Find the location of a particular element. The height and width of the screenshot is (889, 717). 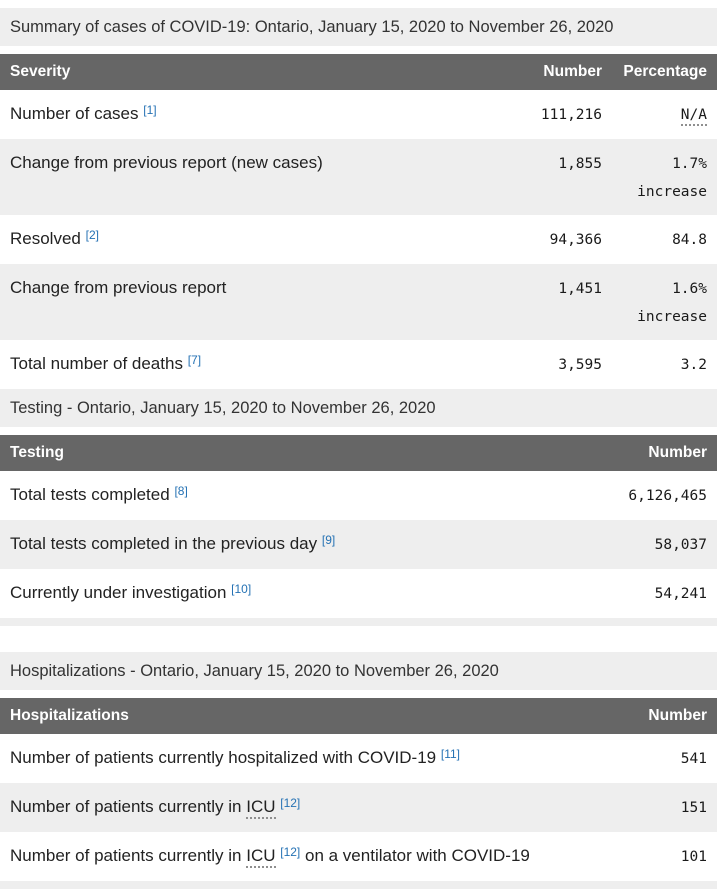

percent-value: 1.7% is located at coordinates (689, 164).